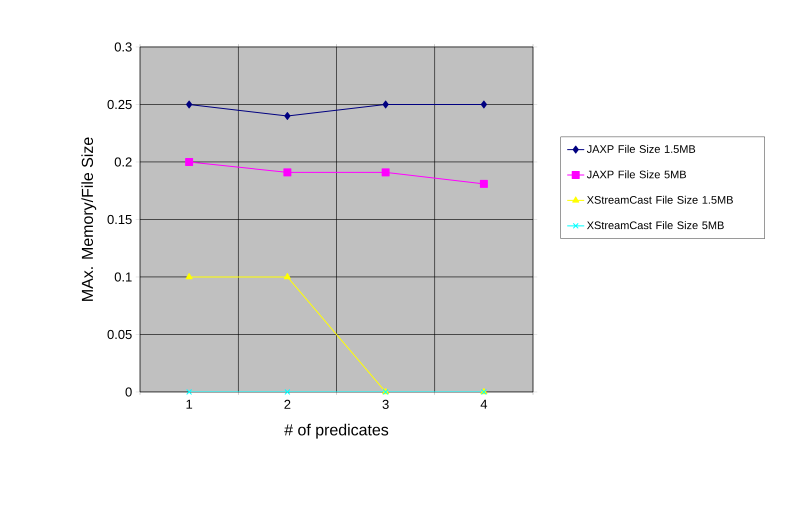 Image resolution: width=811 pixels, height=513 pixels. I want to click on legend-label: XStreamCast File Size 5MB, so click(655, 225).